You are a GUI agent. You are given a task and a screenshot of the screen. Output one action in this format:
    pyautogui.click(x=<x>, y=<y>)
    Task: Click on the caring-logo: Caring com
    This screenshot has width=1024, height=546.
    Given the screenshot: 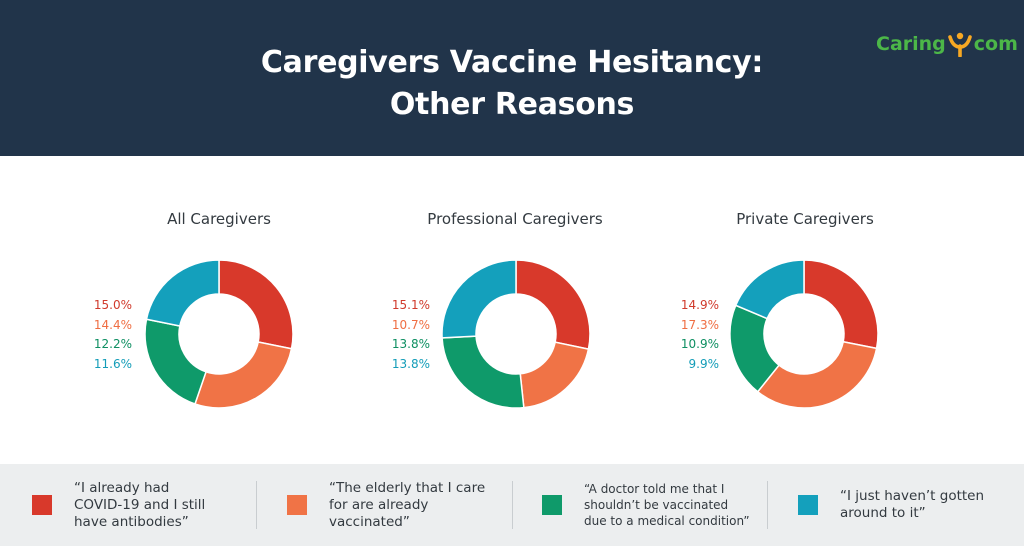 What is the action you would take?
    pyautogui.click(x=947, y=44)
    